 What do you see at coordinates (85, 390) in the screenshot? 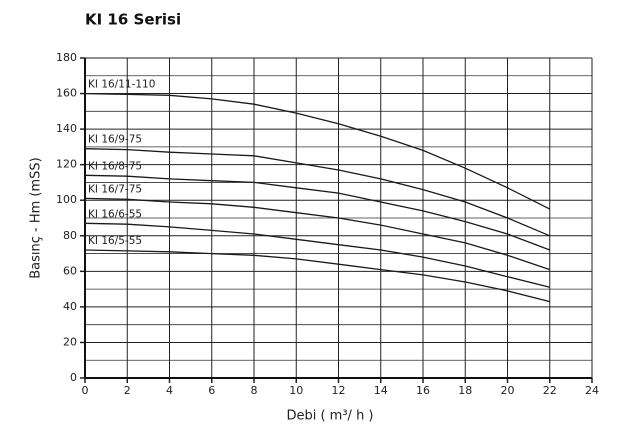
I see `x-tick-label: 0` at bounding box center [85, 390].